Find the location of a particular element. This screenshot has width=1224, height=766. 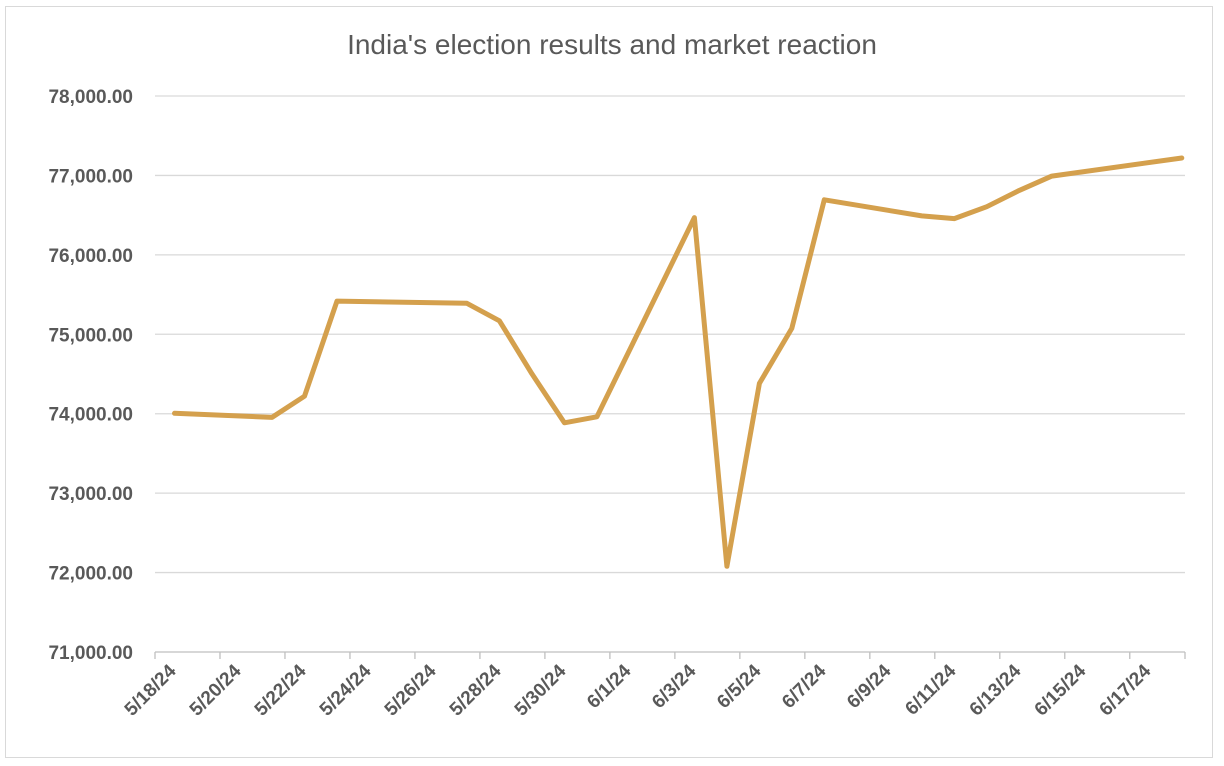

y-tick-label: 75,000.00 is located at coordinates (90, 335).